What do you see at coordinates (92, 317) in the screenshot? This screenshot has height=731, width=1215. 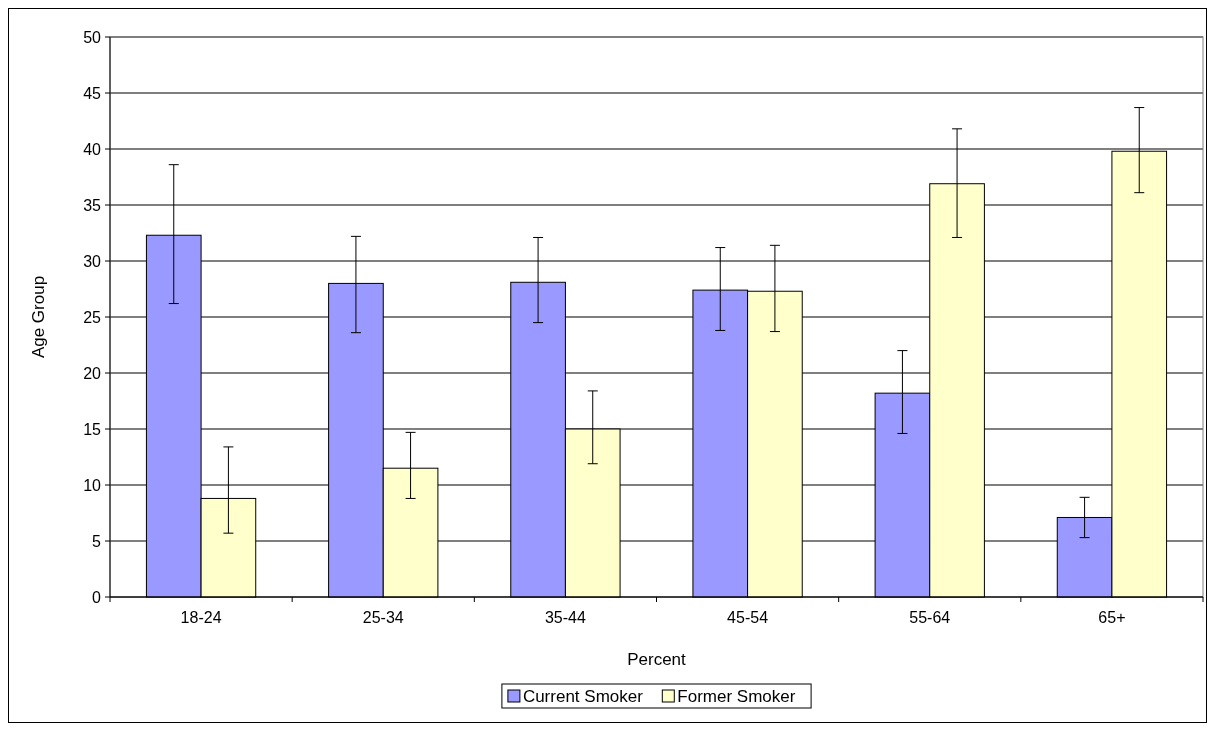 I see `y-tick-label: 25` at bounding box center [92, 317].